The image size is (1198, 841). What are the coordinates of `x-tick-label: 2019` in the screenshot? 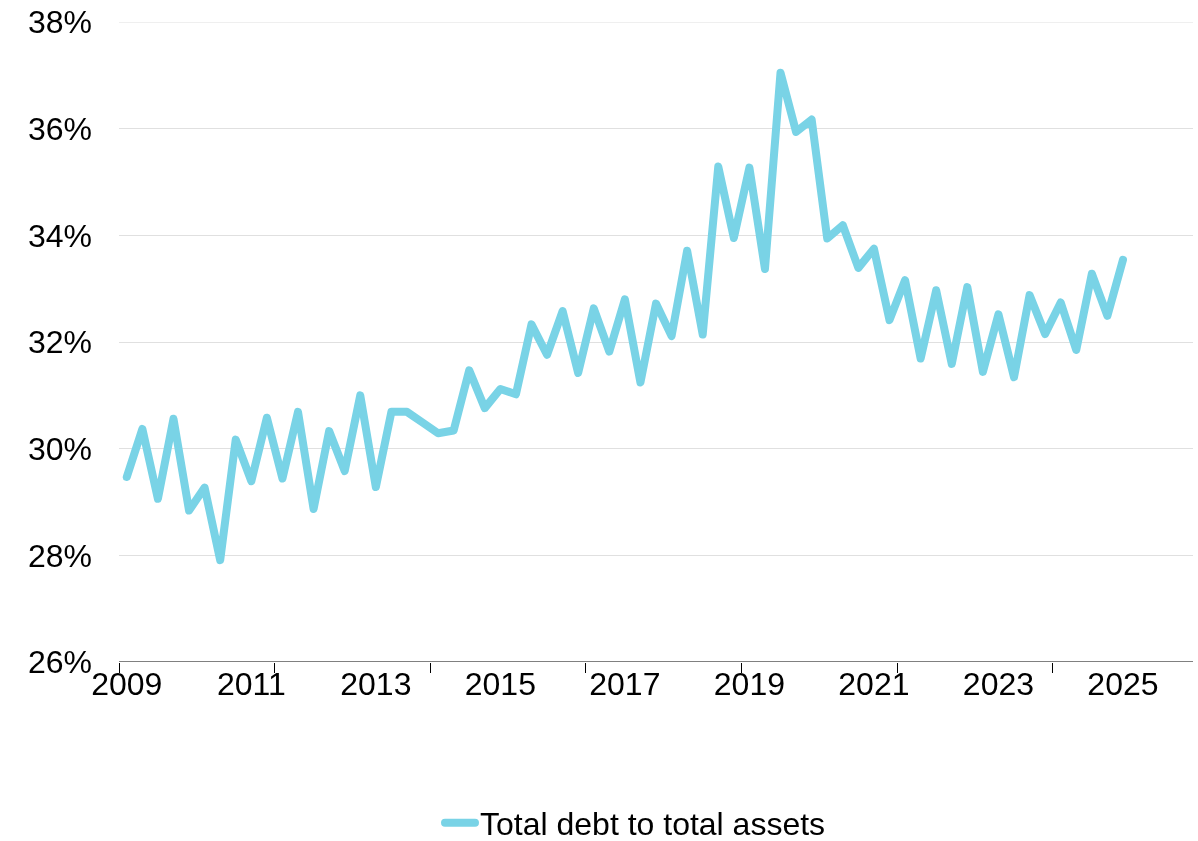 It's located at (749, 684).